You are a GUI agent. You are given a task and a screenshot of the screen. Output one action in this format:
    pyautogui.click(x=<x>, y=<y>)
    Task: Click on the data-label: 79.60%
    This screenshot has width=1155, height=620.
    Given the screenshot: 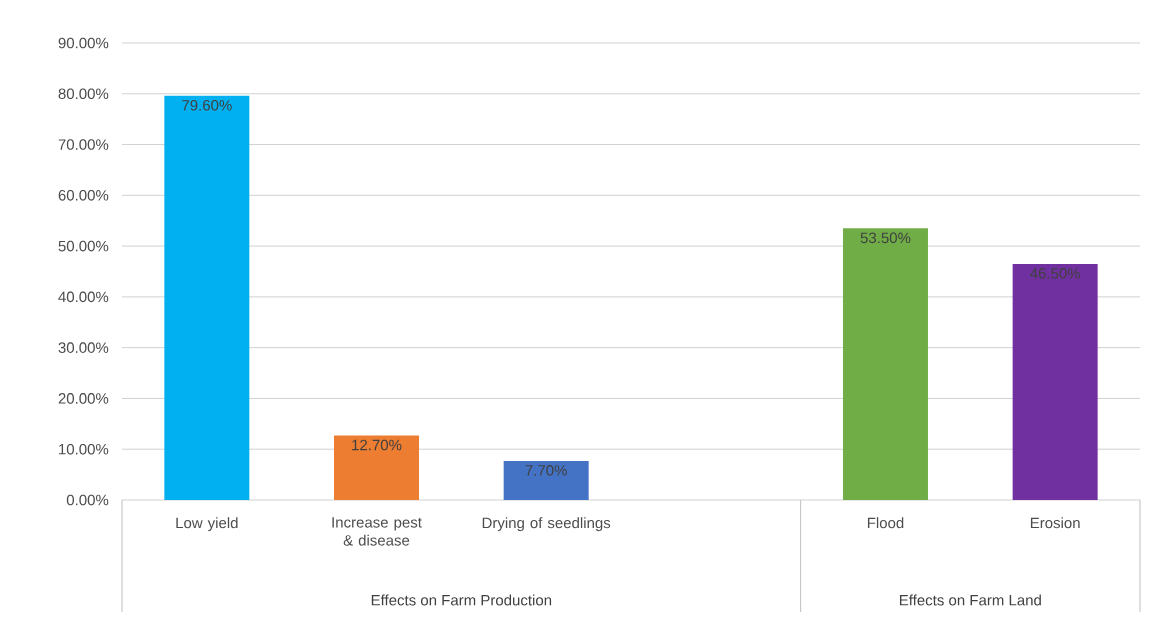 What is the action you would take?
    pyautogui.click(x=207, y=105)
    